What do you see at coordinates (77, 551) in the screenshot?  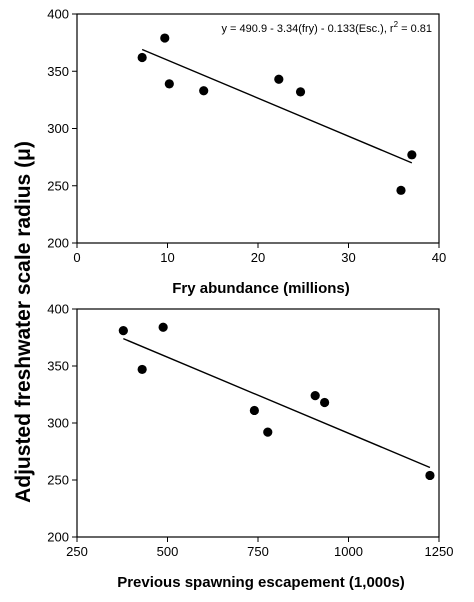 I see `x-tick-label: 250` at bounding box center [77, 551].